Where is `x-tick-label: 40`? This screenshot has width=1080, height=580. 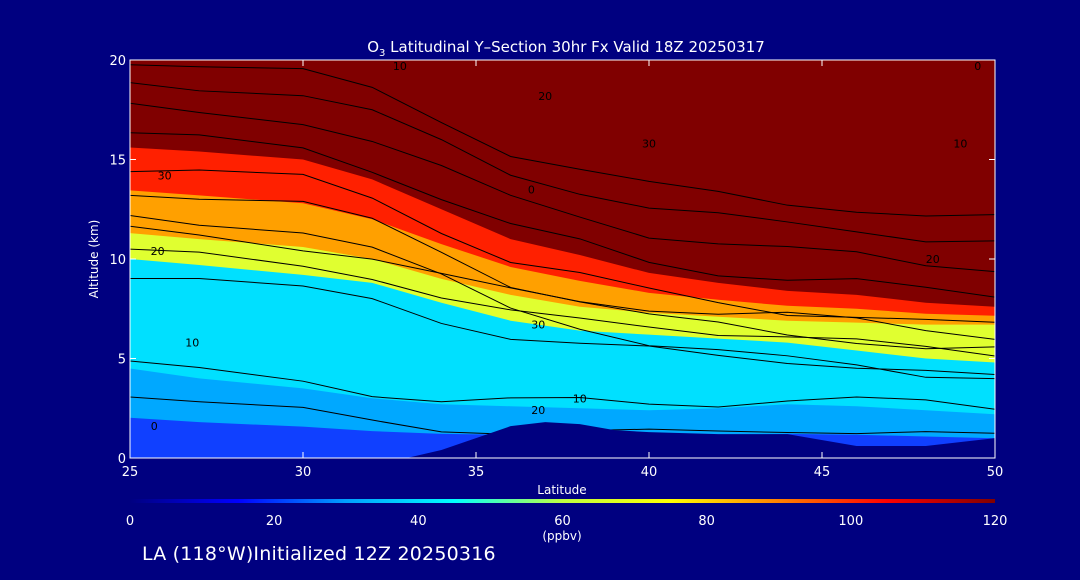
x-tick-label: 40 is located at coordinates (649, 472).